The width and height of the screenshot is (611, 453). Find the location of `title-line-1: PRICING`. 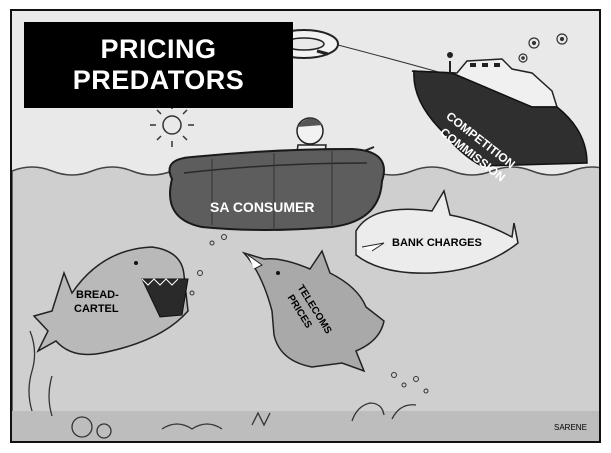

title-line-1: PRICING is located at coordinates (158, 49).